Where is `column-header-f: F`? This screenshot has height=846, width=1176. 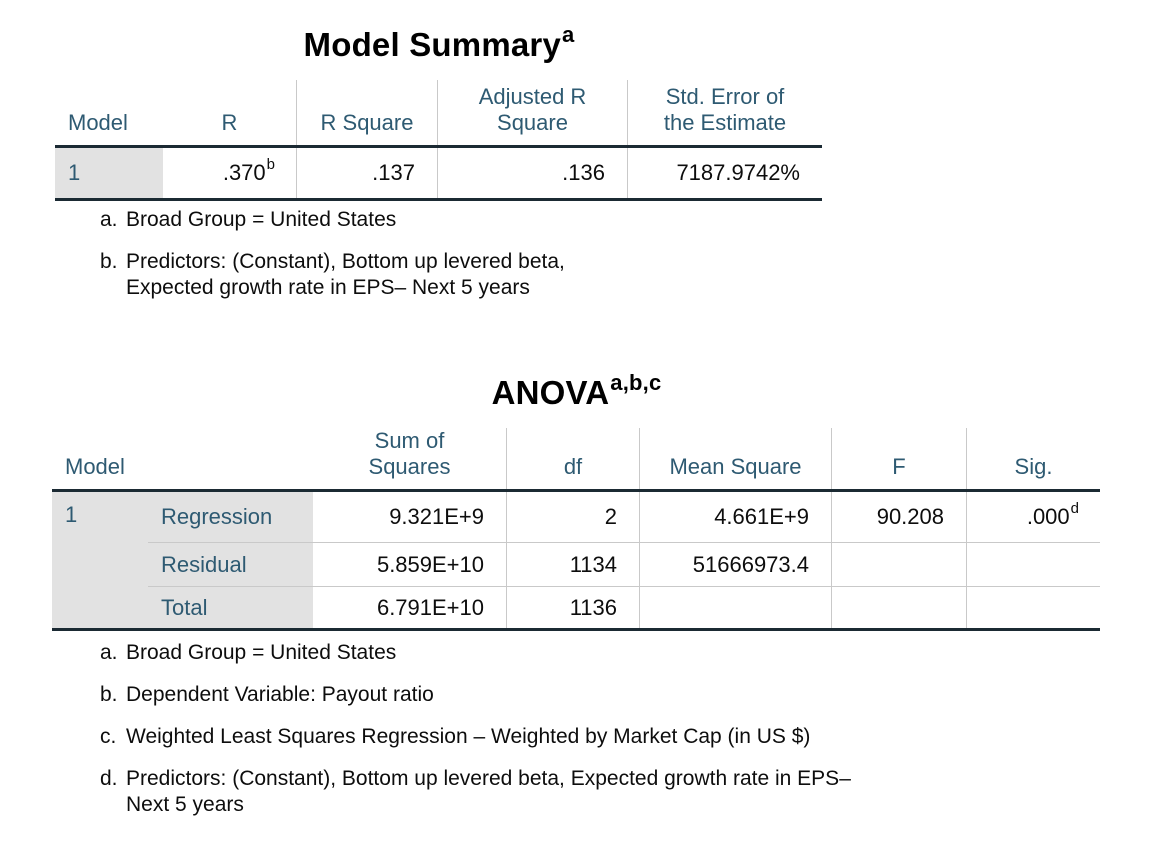 column-header-f: F is located at coordinates (899, 458).